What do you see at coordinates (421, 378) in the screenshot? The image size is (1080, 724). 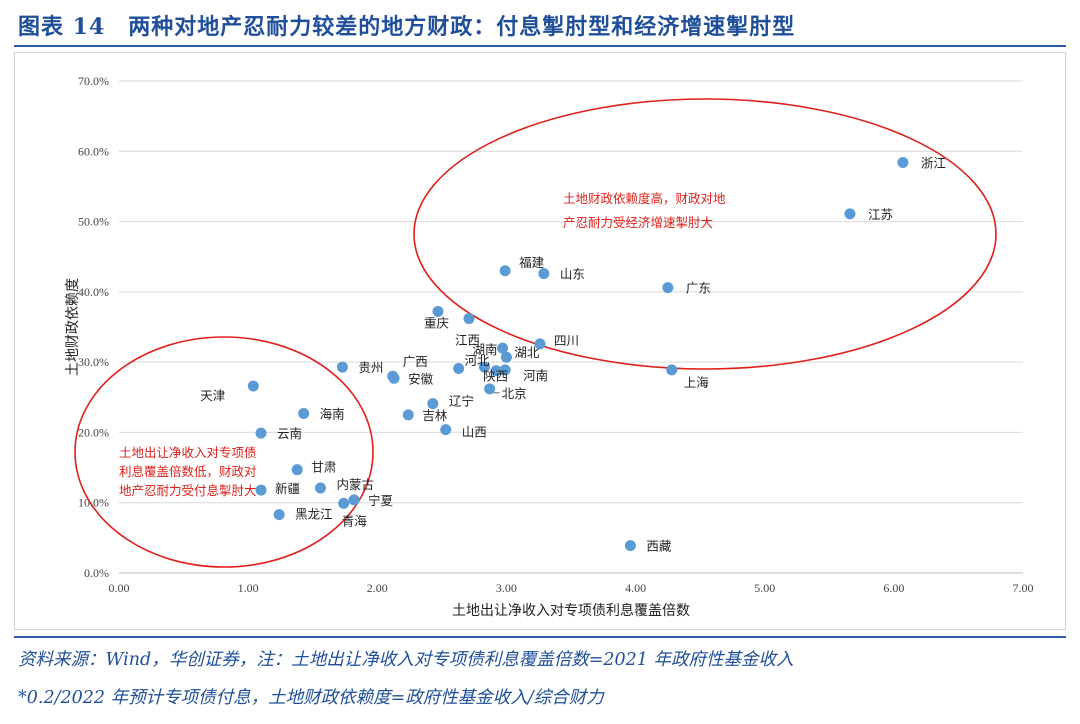 I see `point-label: 安徽` at bounding box center [421, 378].